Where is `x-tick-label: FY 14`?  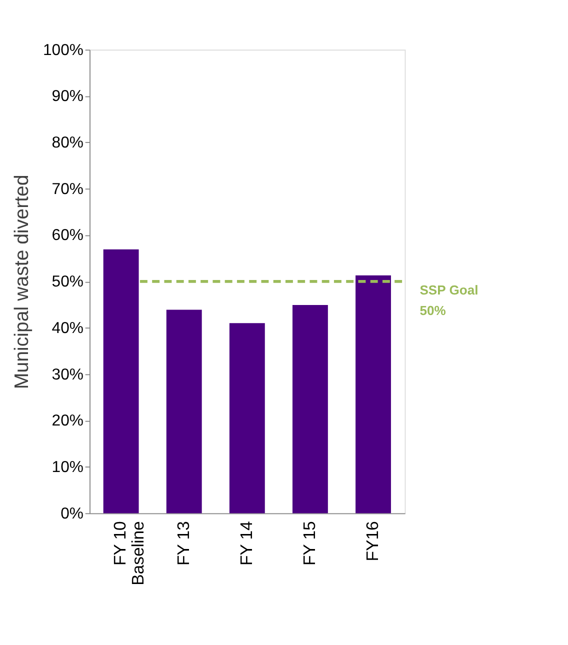
x-tick-label: FY 14 is located at coordinates (246, 543).